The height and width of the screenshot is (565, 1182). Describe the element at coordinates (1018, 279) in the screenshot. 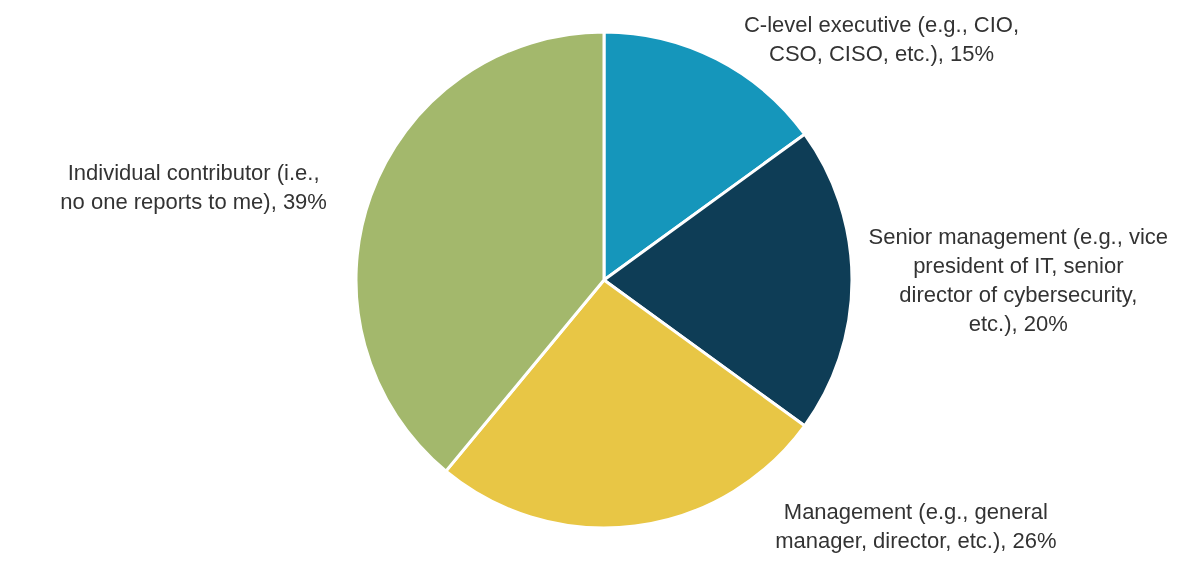

I see `slice-label: Senior management (e.g., vice president of IT, senior director of cybersecurity, etc.), 20%` at that location.